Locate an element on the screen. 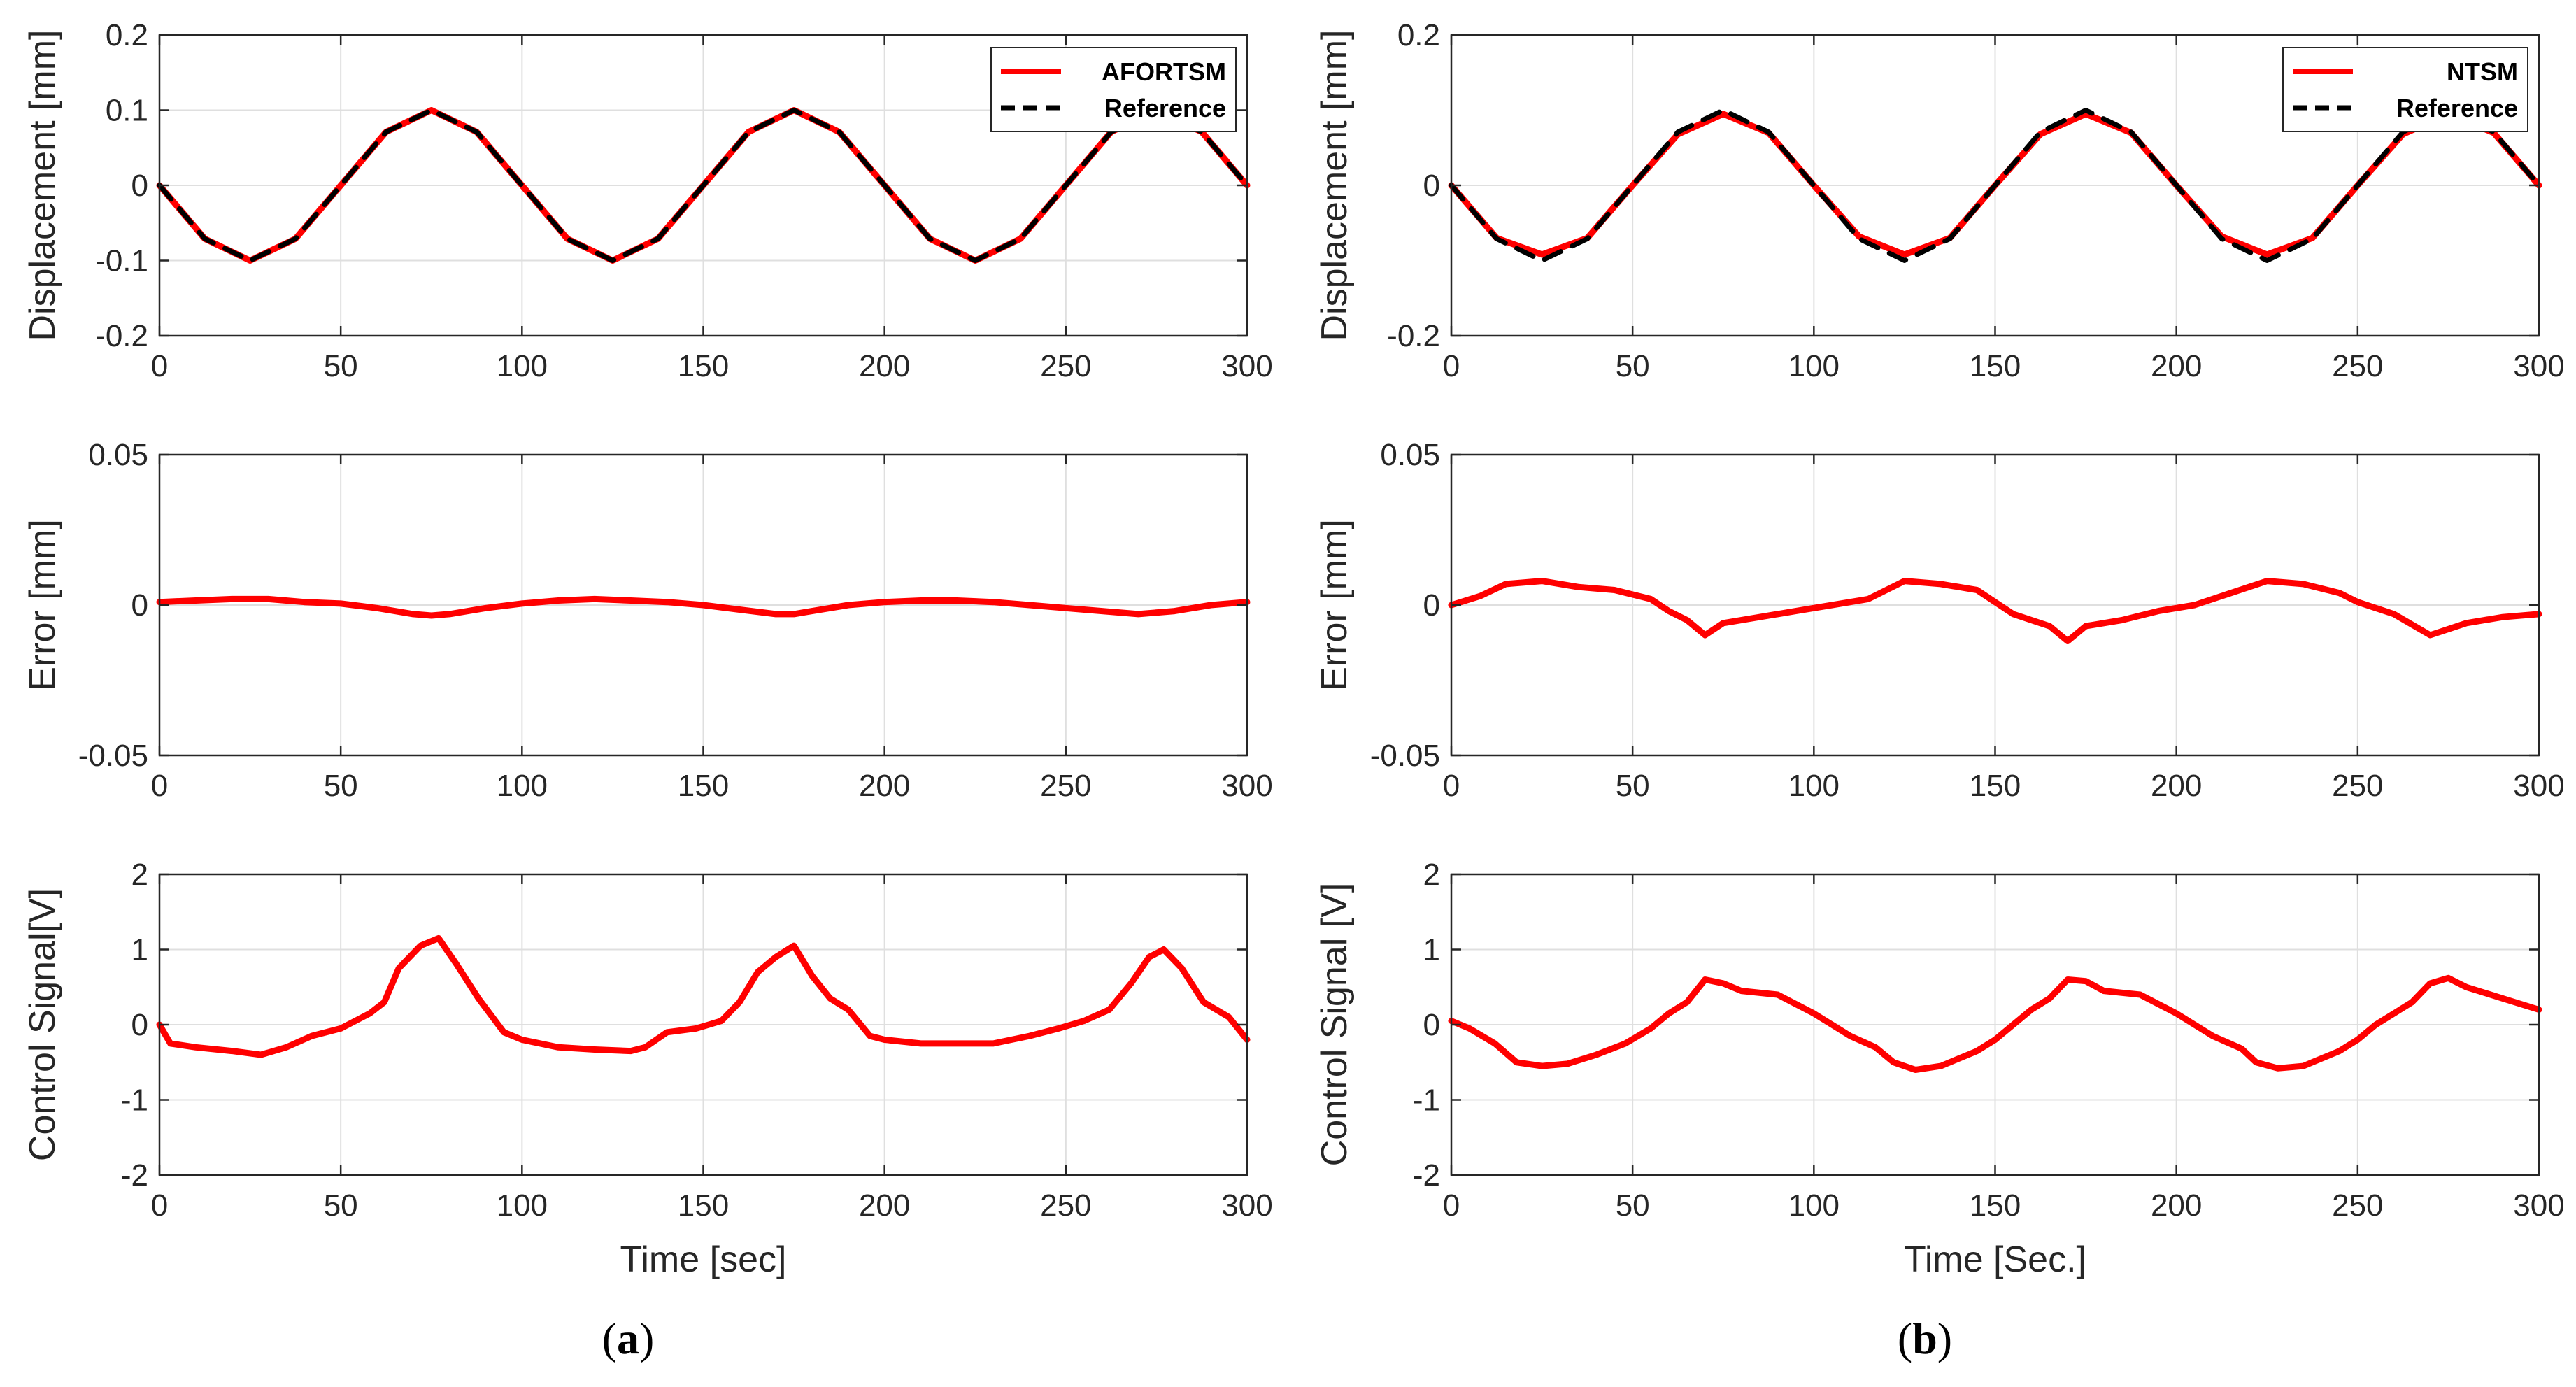  a-control-xtick-label-6: 300 is located at coordinates (1246, 1205).